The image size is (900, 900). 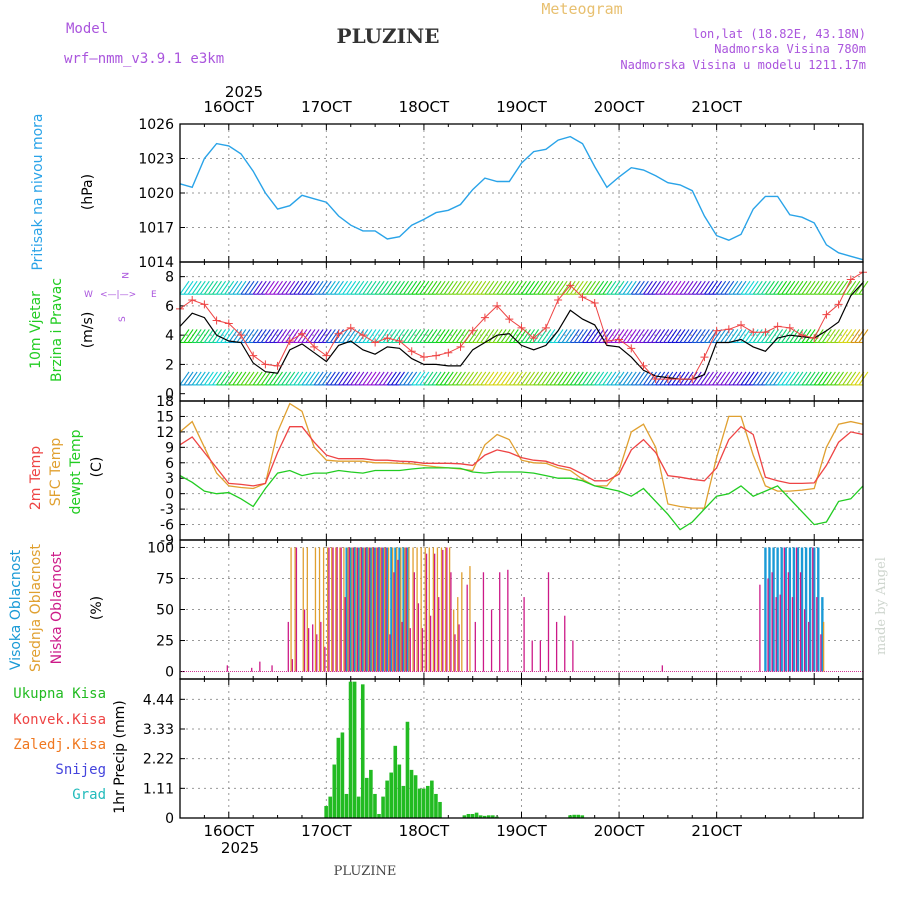 What do you see at coordinates (36, 608) in the screenshot?
I see `cloud-ylabel-mid: Srednja Oblacnost` at bounding box center [36, 608].